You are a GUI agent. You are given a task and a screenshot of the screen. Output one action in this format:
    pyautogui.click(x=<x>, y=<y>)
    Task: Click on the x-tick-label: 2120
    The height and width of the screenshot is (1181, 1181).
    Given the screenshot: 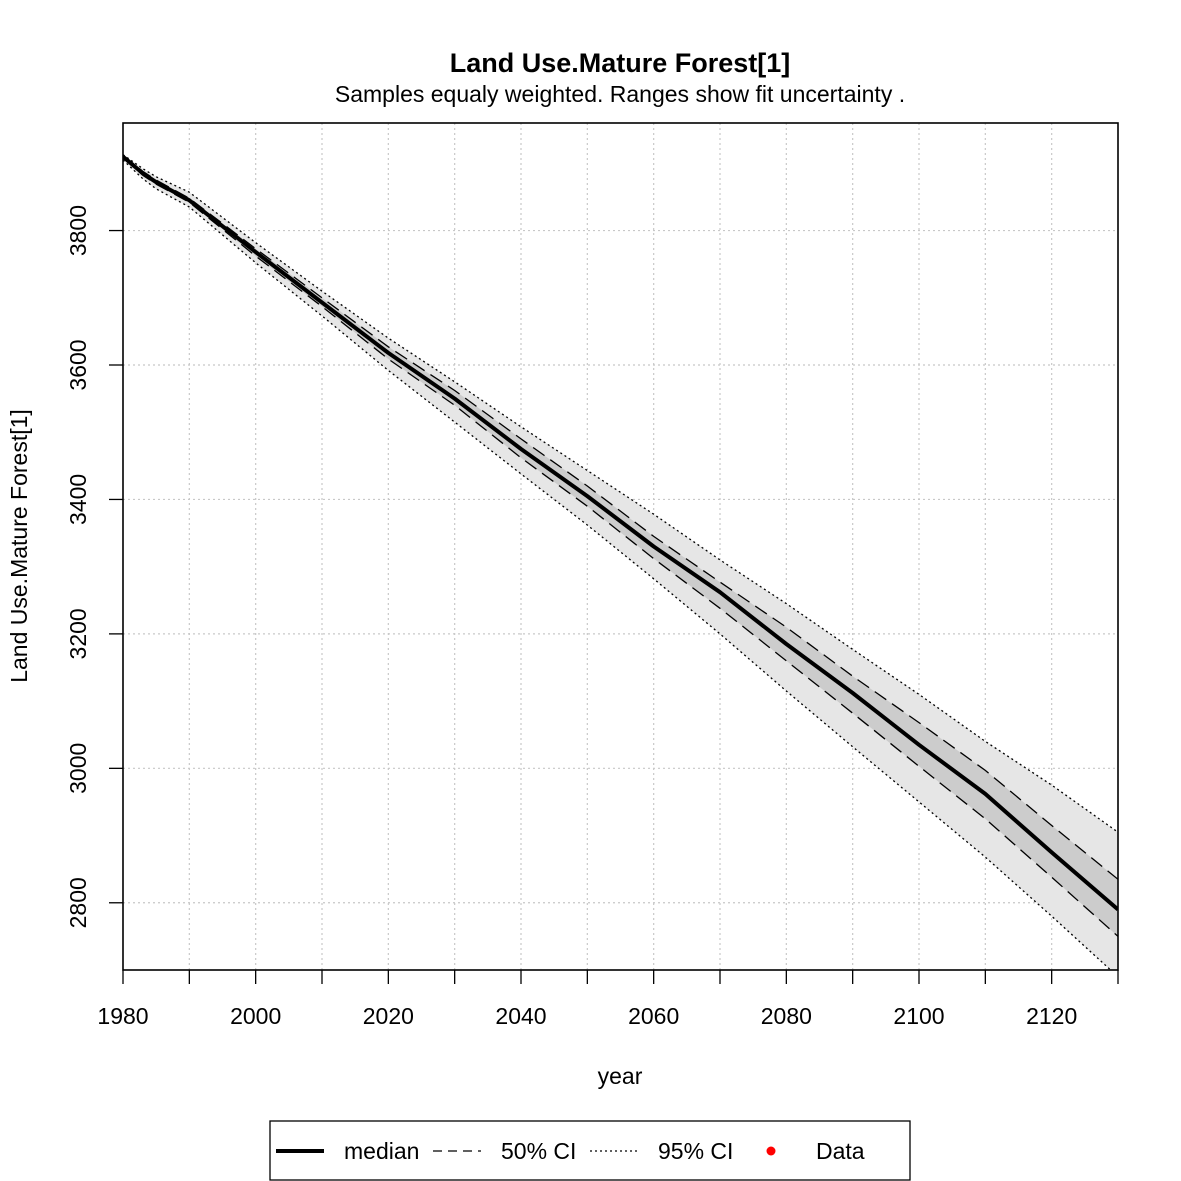 What is the action you would take?
    pyautogui.click(x=1051, y=1016)
    